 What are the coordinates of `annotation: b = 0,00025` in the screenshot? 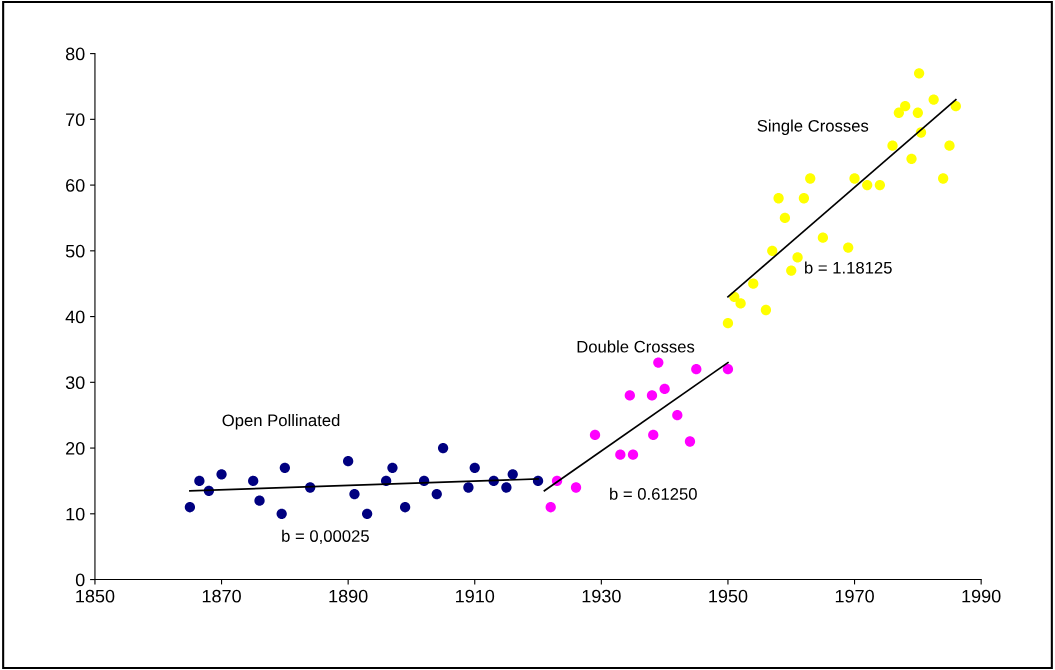 It's located at (325, 536).